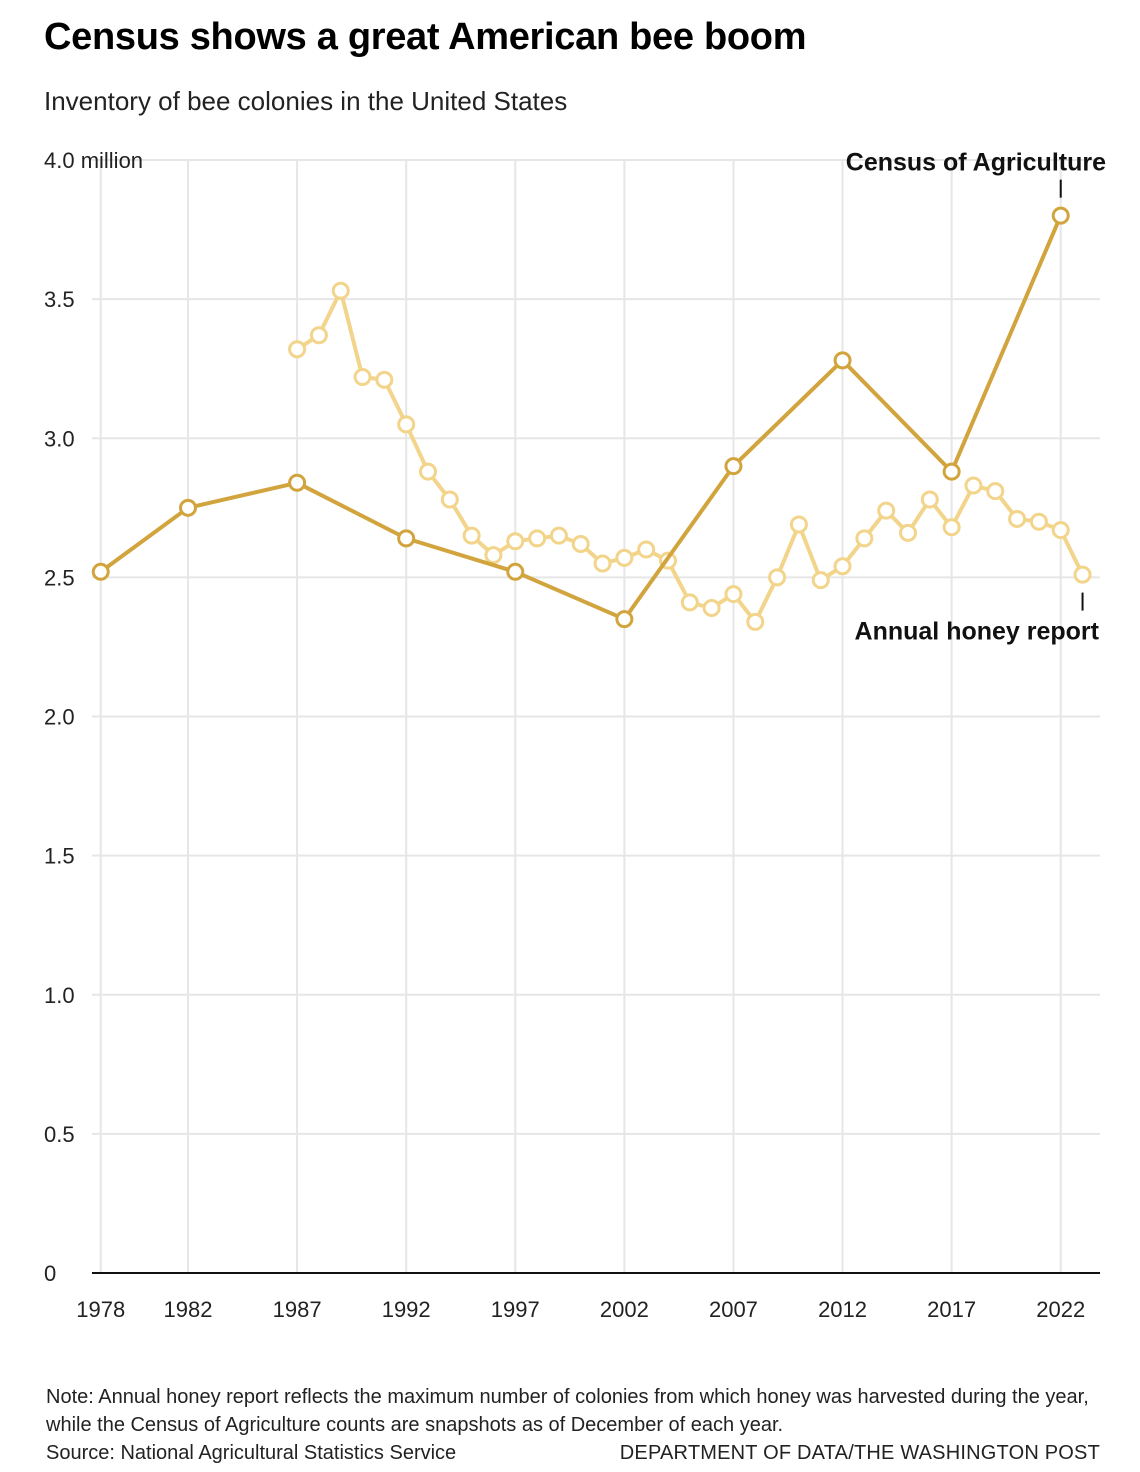 Image resolution: width=1140 pixels, height=1472 pixels. Describe the element at coordinates (93, 160) in the screenshot. I see `y-tick-label: 4.0 million` at that location.